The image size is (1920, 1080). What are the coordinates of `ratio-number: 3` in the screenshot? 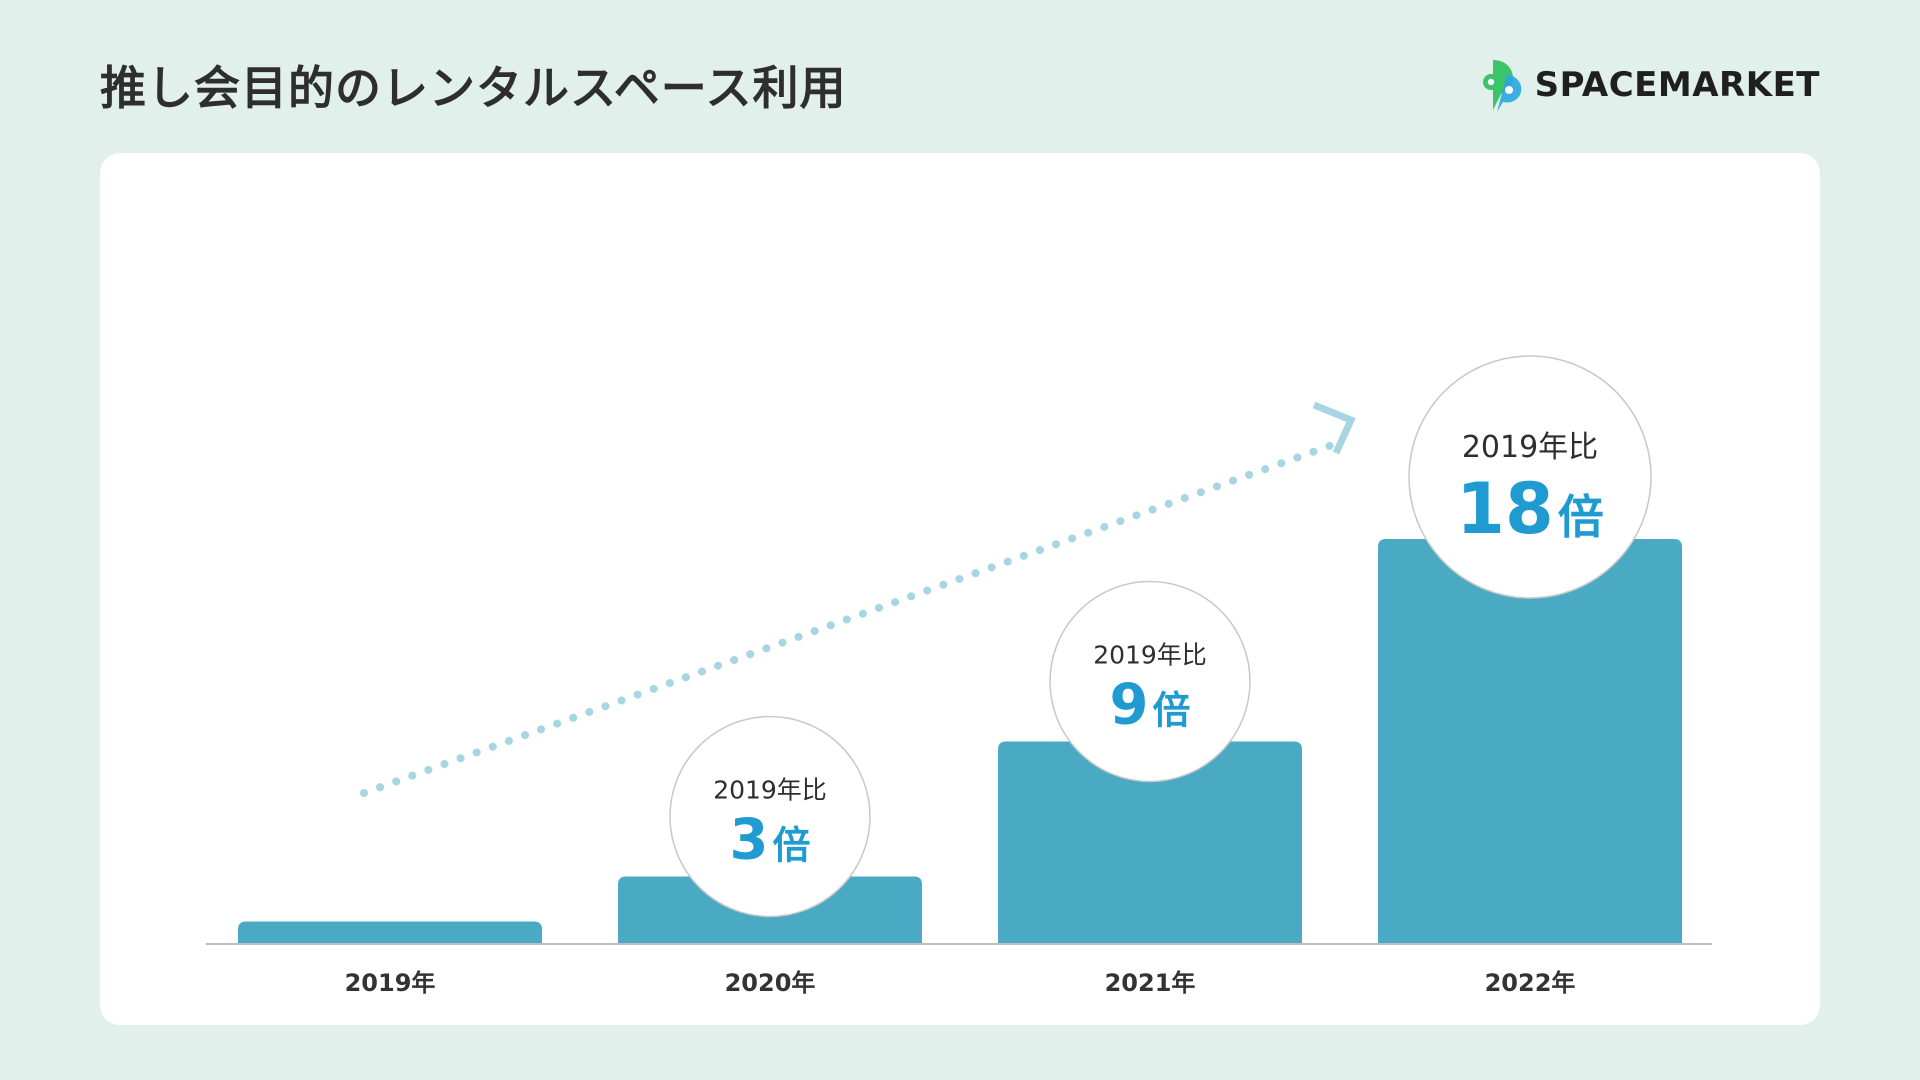 It's located at (749, 840).